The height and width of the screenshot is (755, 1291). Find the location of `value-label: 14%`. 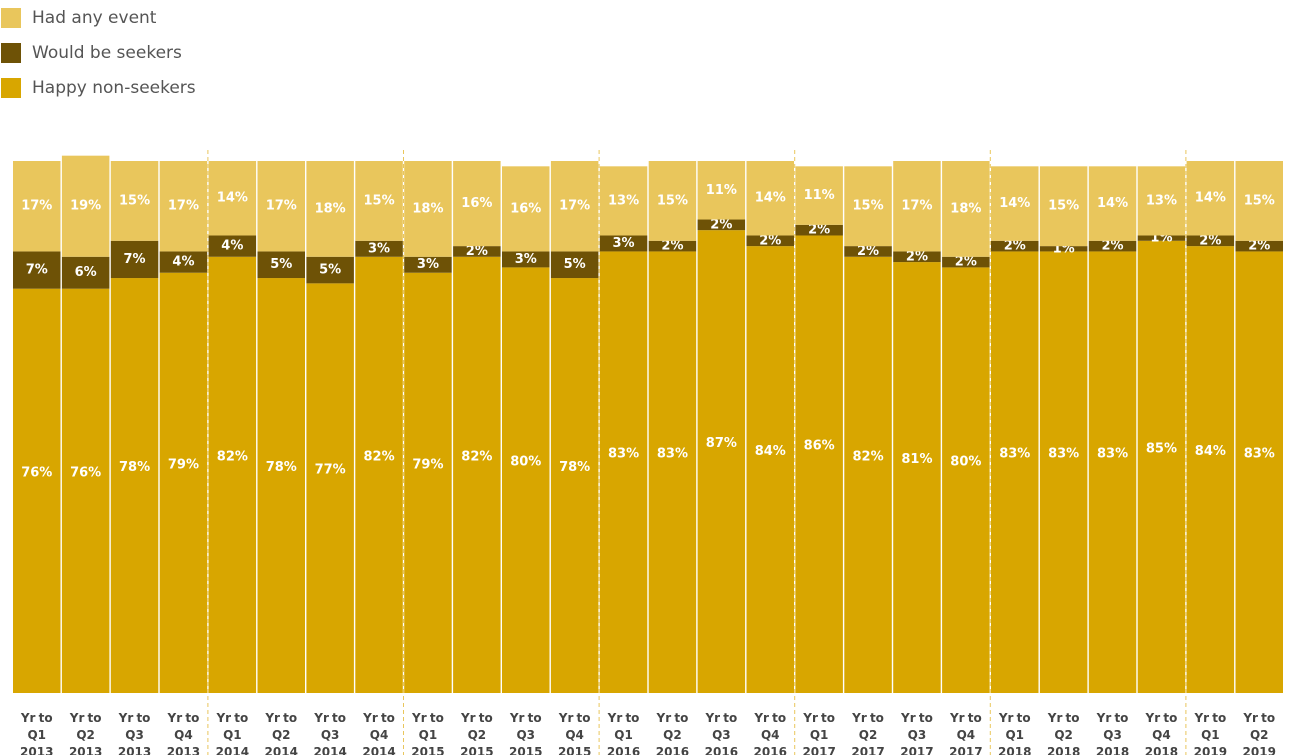

value-label: 14% is located at coordinates (232, 198).